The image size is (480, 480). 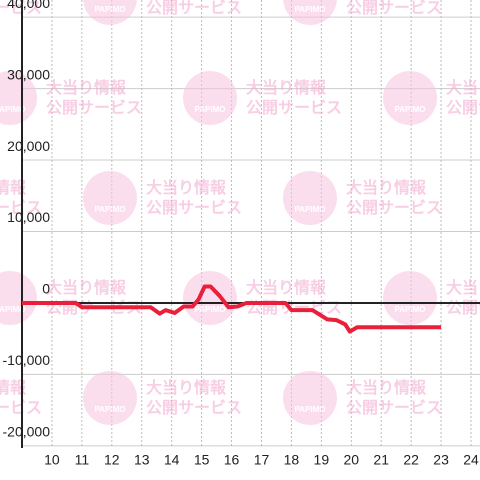 What do you see at coordinates (322, 460) in the screenshot?
I see `x-tick-label: 19` at bounding box center [322, 460].